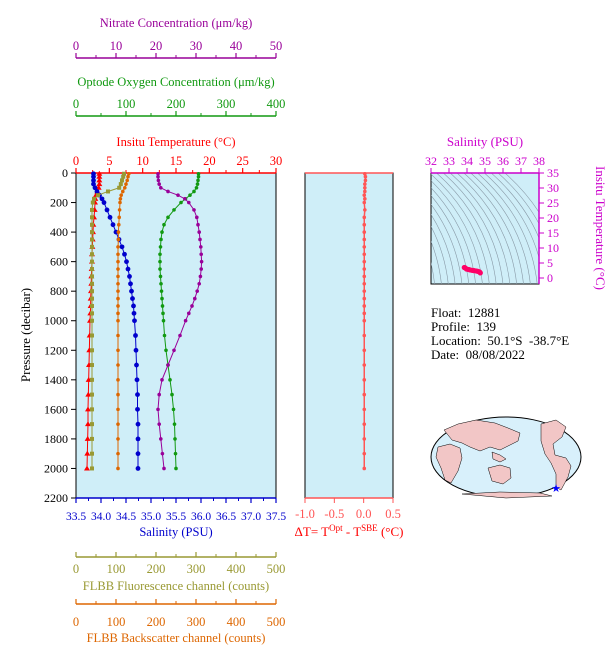  Describe the element at coordinates (76, 46) in the screenshot. I see `nitrate-axis-tick-label: 0` at that location.